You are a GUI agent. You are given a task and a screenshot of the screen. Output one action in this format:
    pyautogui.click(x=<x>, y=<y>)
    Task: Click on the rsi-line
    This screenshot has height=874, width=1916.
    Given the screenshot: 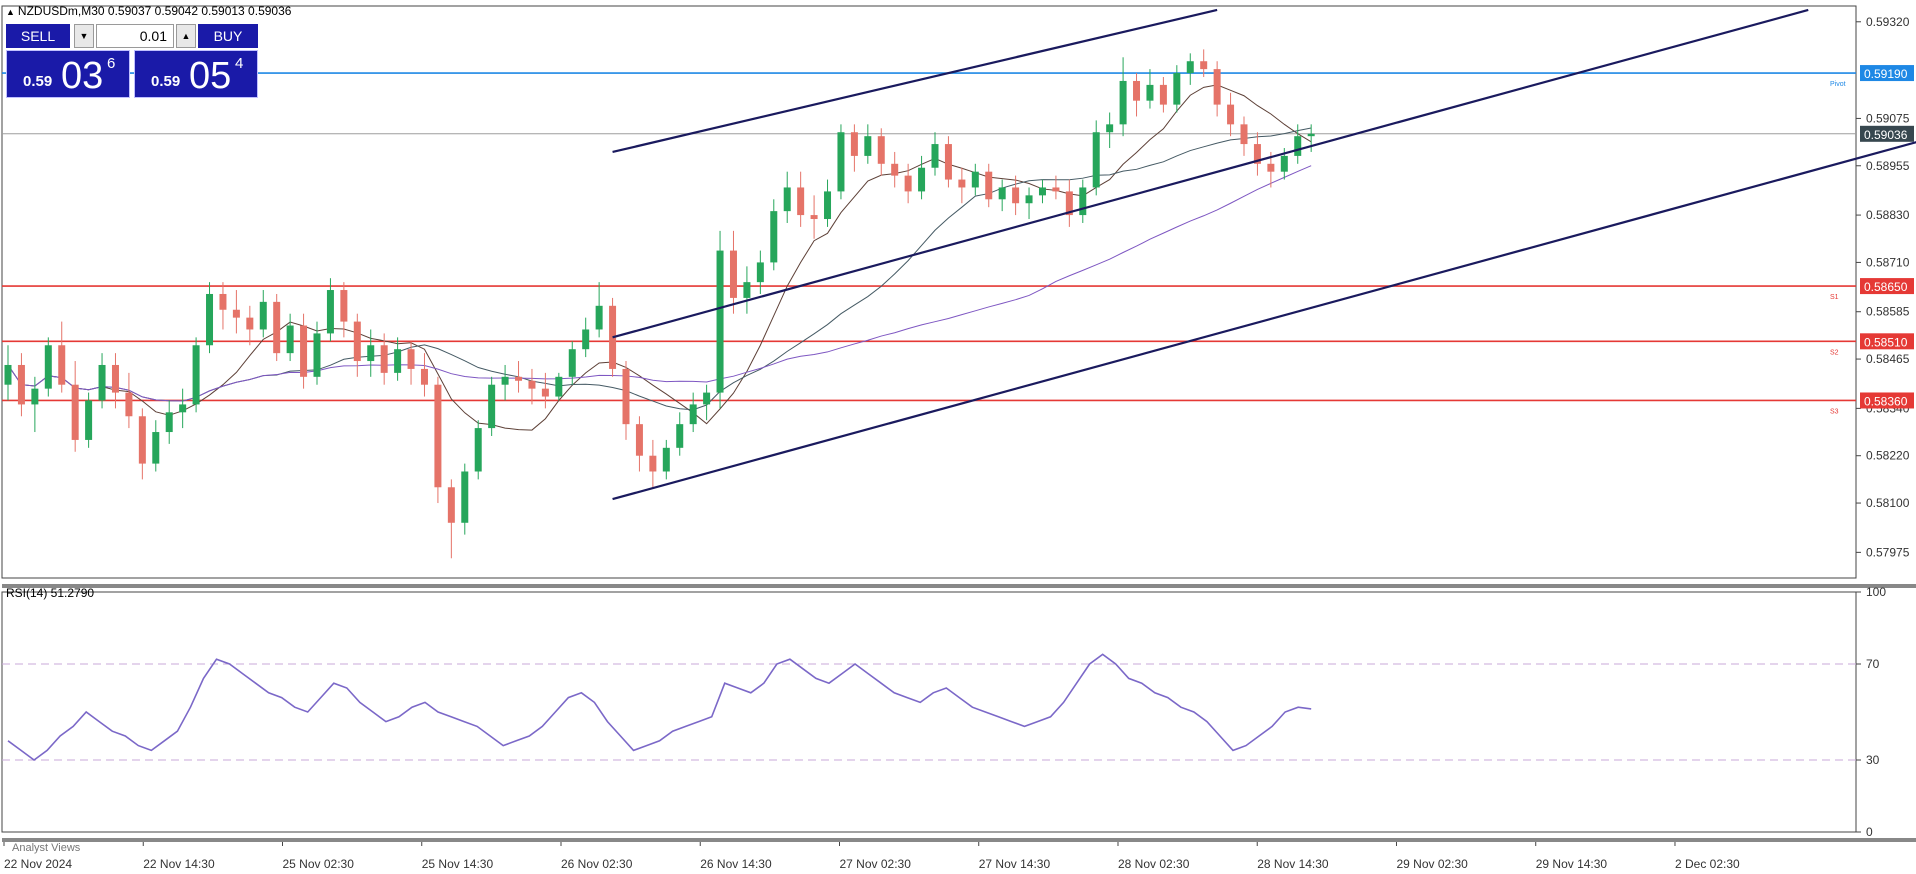 What is the action you would take?
    pyautogui.click(x=659, y=707)
    